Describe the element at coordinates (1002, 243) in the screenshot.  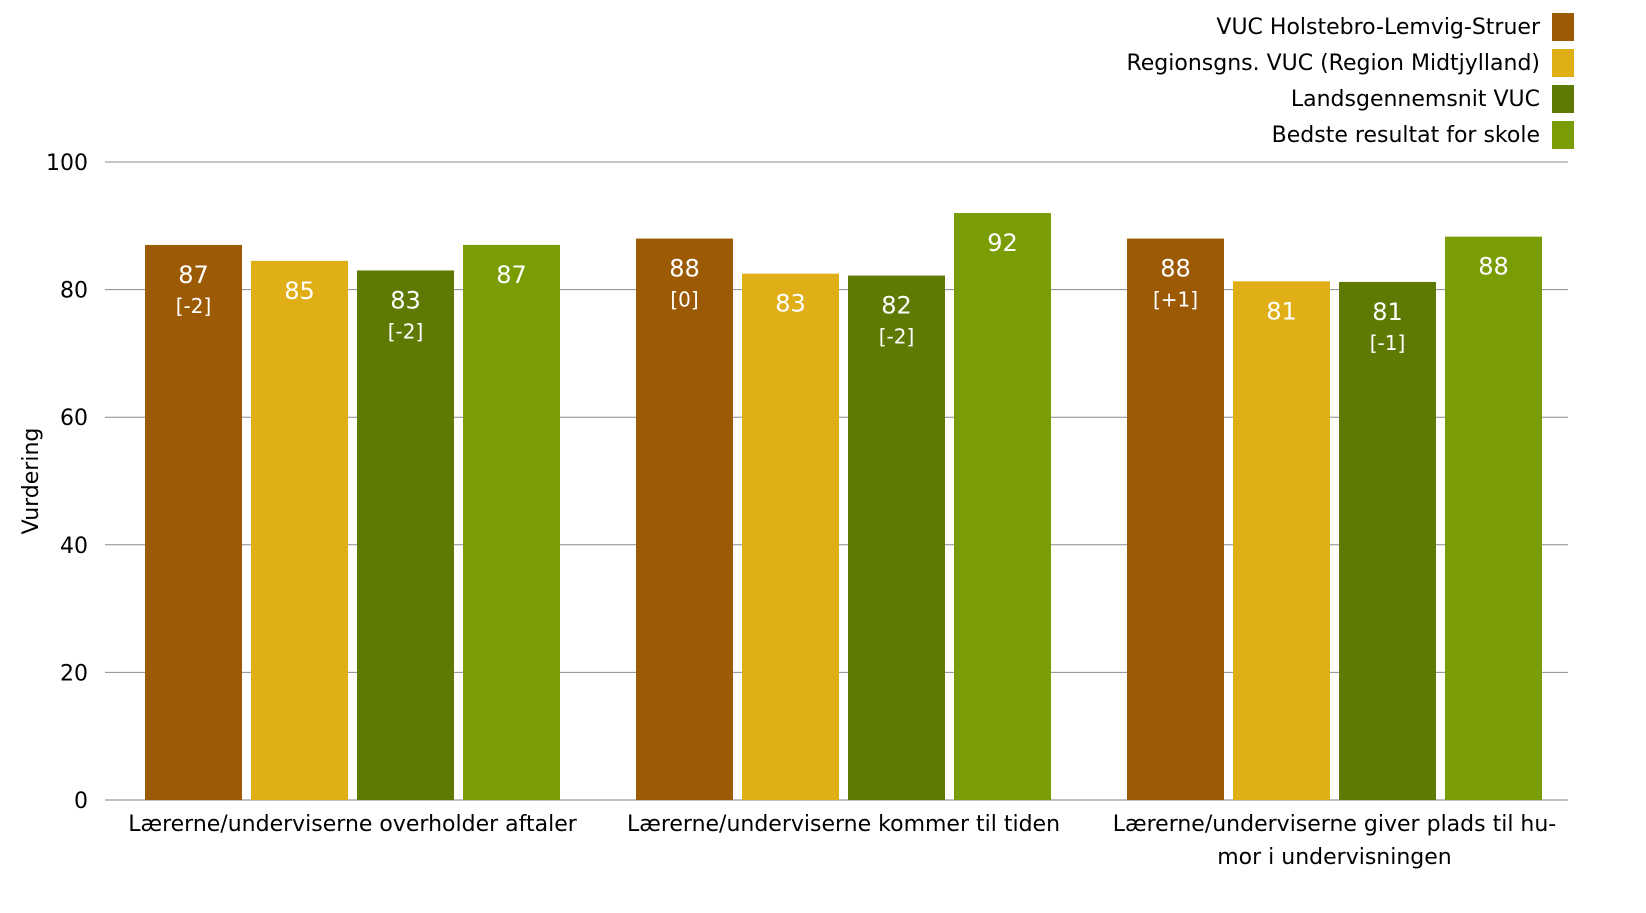
I see `bar-value-label: 92` at that location.